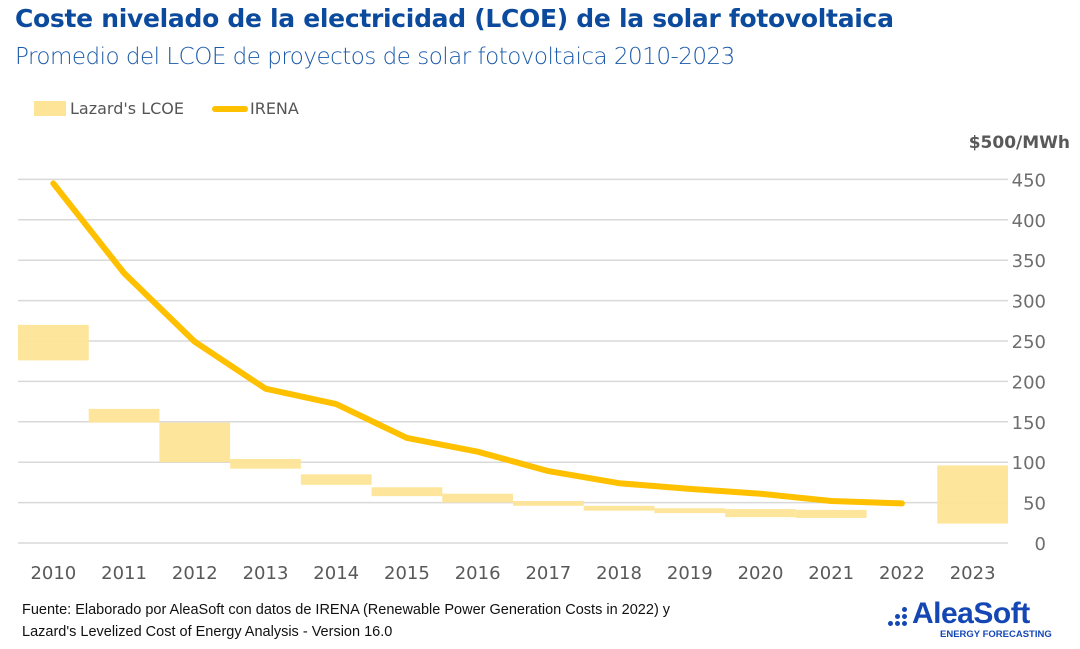  What do you see at coordinates (1029, 221) in the screenshot?
I see `y-tick-label: 400` at bounding box center [1029, 221].